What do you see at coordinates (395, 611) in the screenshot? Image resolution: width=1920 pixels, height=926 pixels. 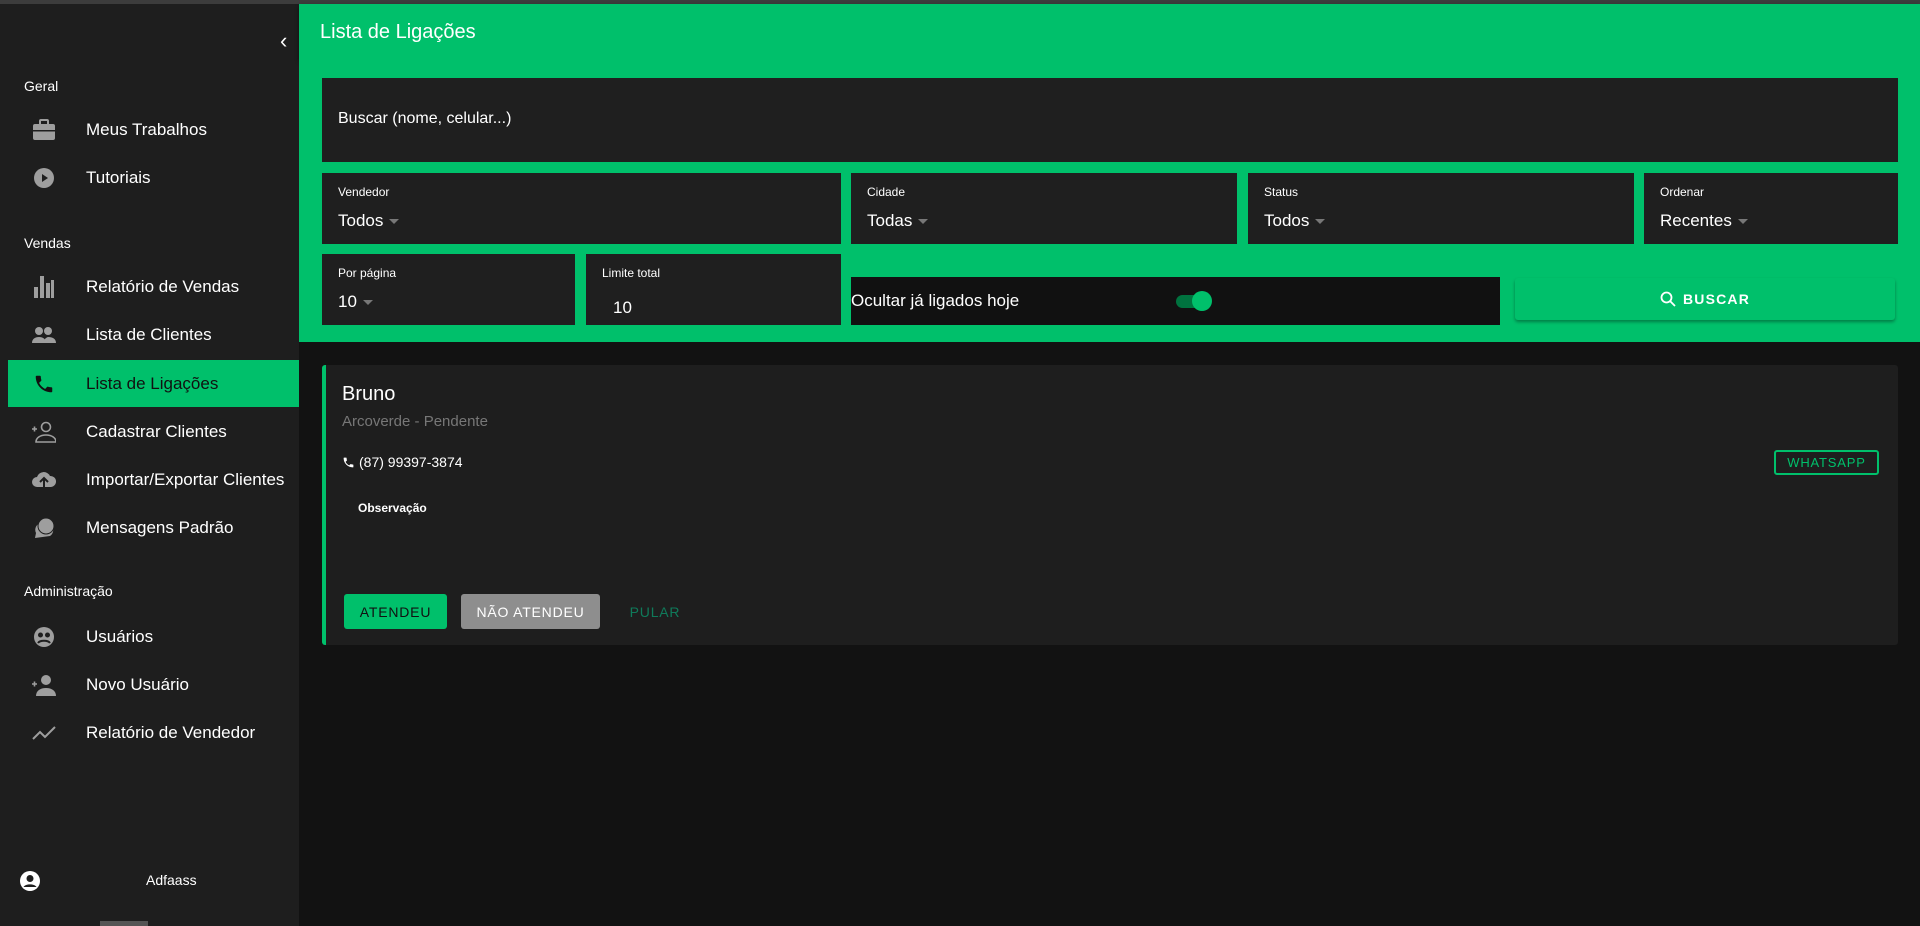 I see `atendeu-button: ATENDEU` at bounding box center [395, 611].